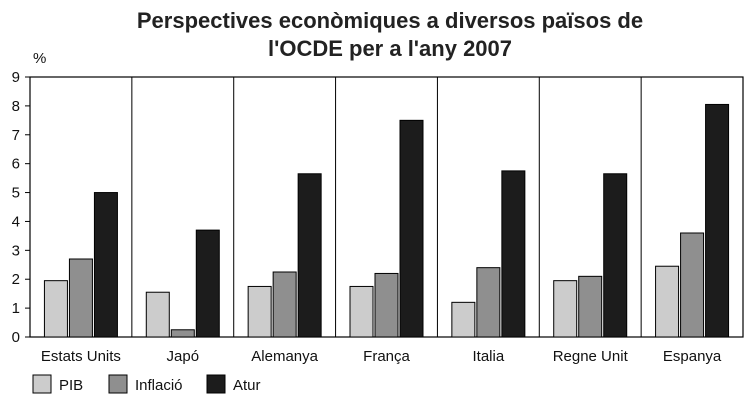  Describe the element at coordinates (386, 356) in the screenshot. I see `category-label: França` at that location.